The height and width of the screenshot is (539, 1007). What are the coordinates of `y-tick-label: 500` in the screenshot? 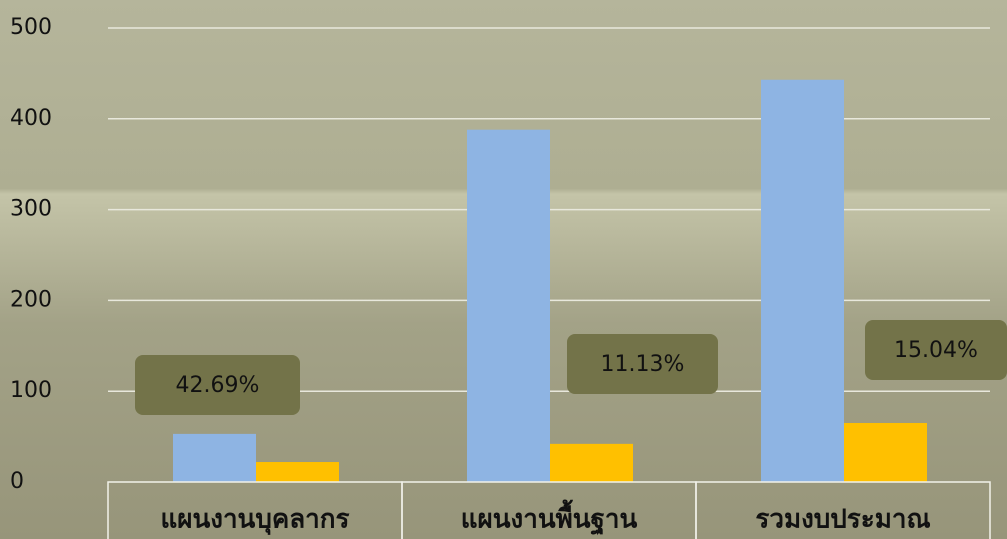 It's located at (31, 27).